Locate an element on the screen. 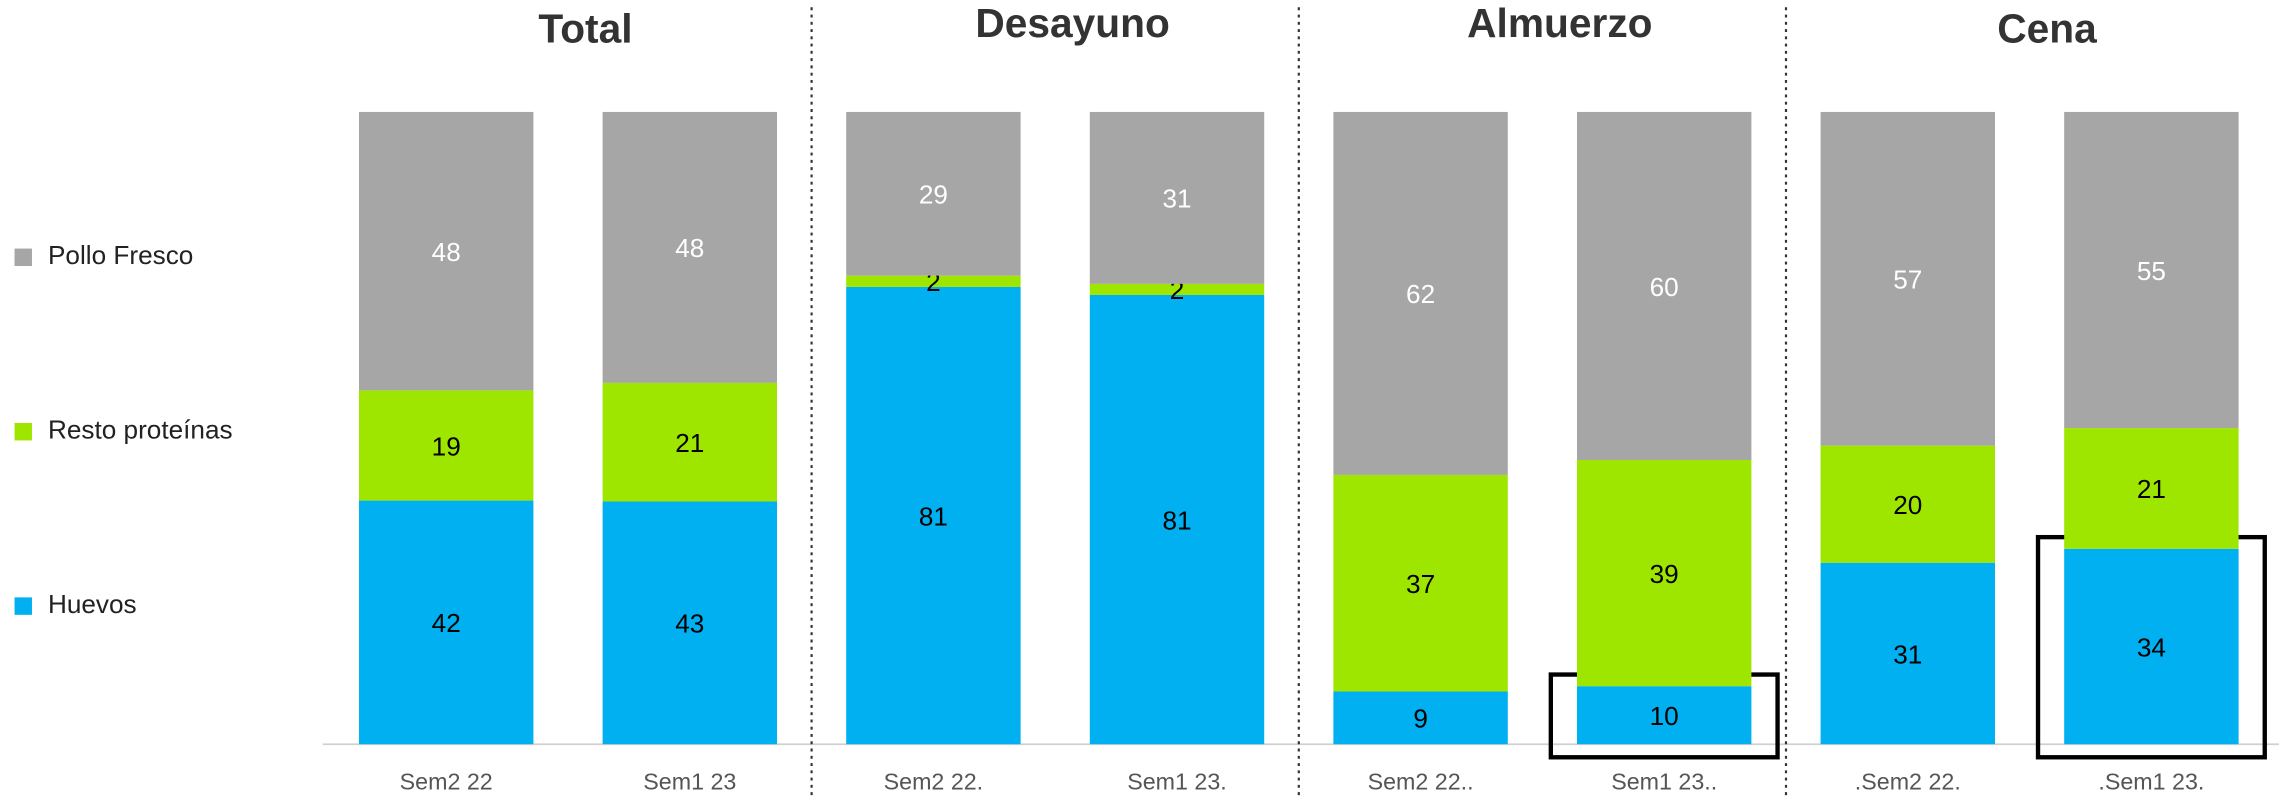 The width and height of the screenshot is (2279, 798). data-label: 57 is located at coordinates (1907, 280).